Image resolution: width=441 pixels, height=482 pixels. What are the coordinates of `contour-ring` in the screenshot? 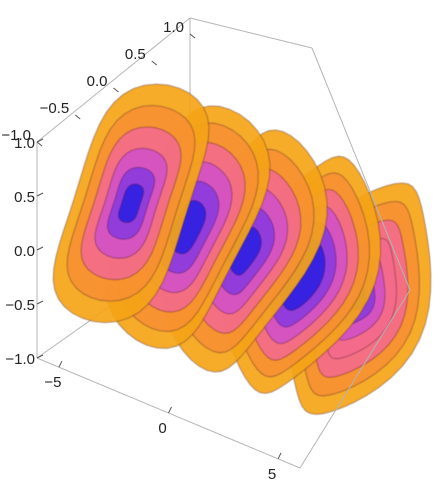 It's located at (131, 203).